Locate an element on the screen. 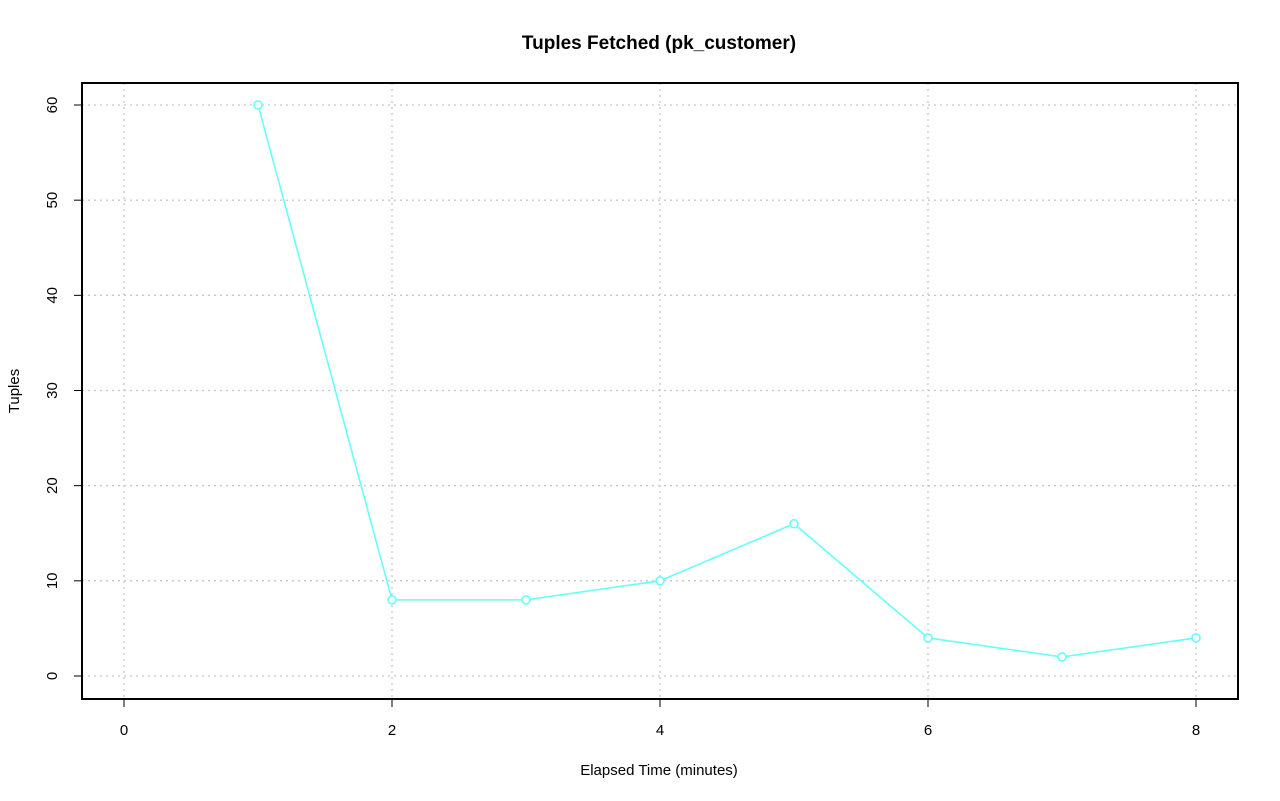 Image resolution: width=1280 pixels, height=801 pixels. x-tick-label: 0 is located at coordinates (124, 730).